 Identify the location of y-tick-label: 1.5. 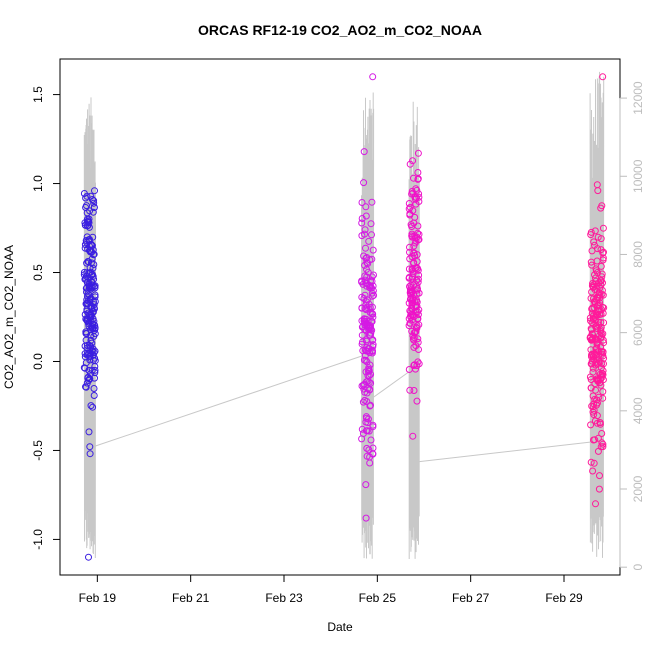
(38, 94).